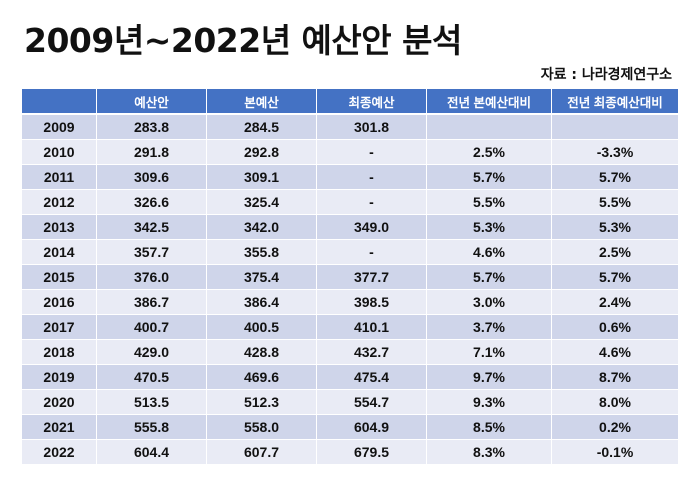  I want to click on table-row: 2017 400.7 400.5 410.1 3.7% 0.6%, so click(350, 327).